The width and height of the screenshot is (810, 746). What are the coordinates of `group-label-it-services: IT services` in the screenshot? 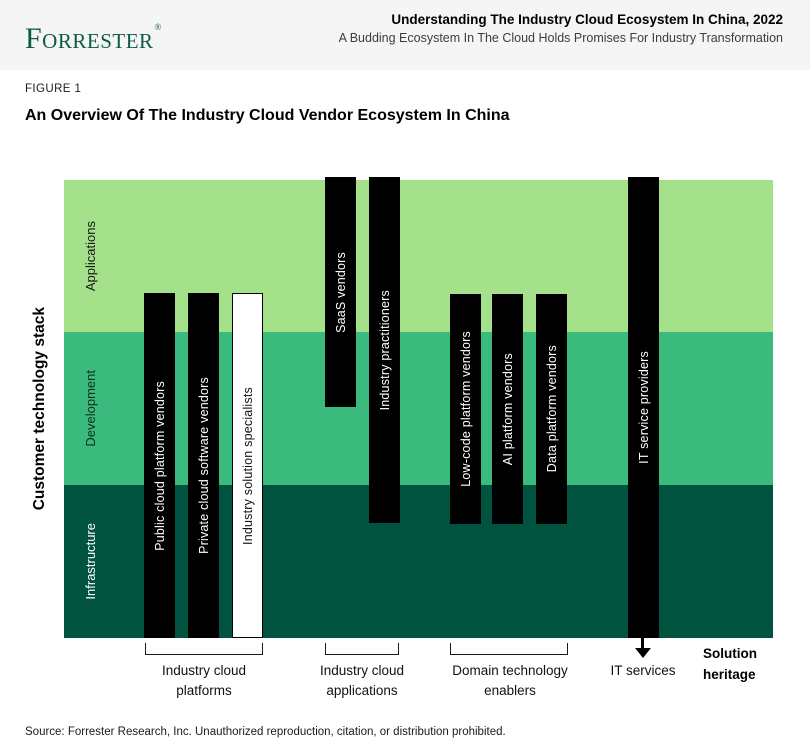 It's located at (643, 670).